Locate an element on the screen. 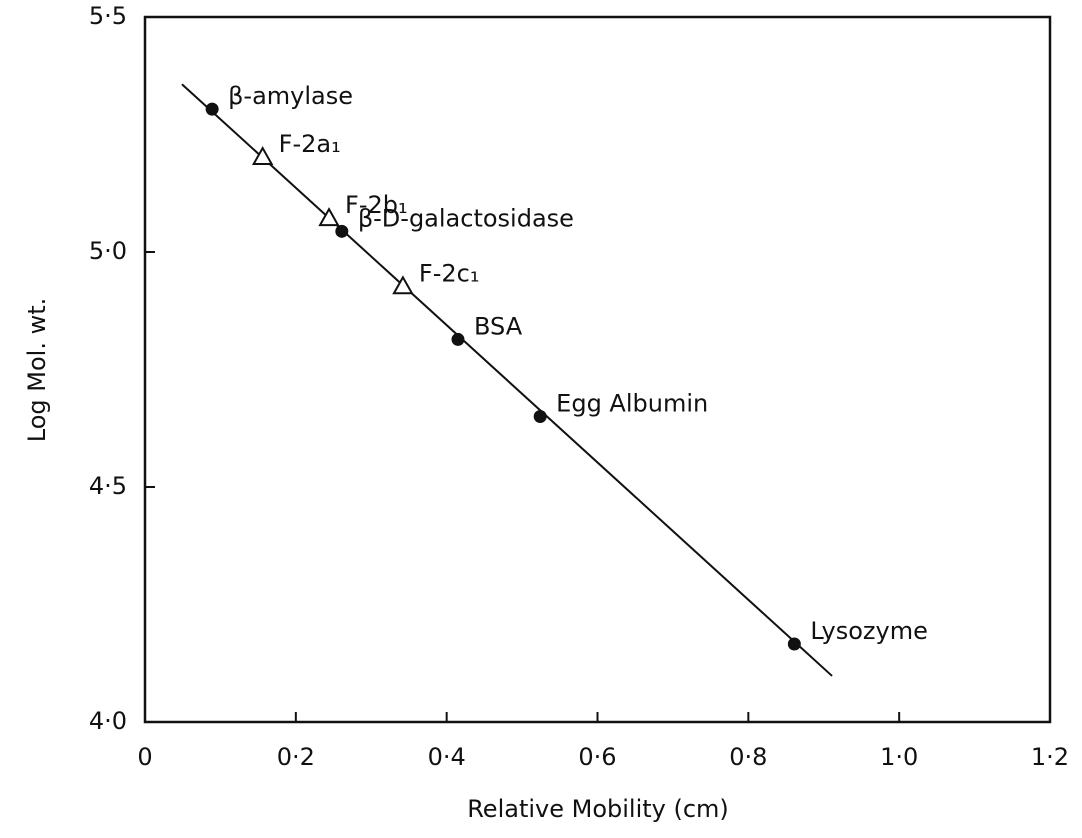 The image size is (1082, 838). y-tick-label: 4·0 is located at coordinates (108, 721).